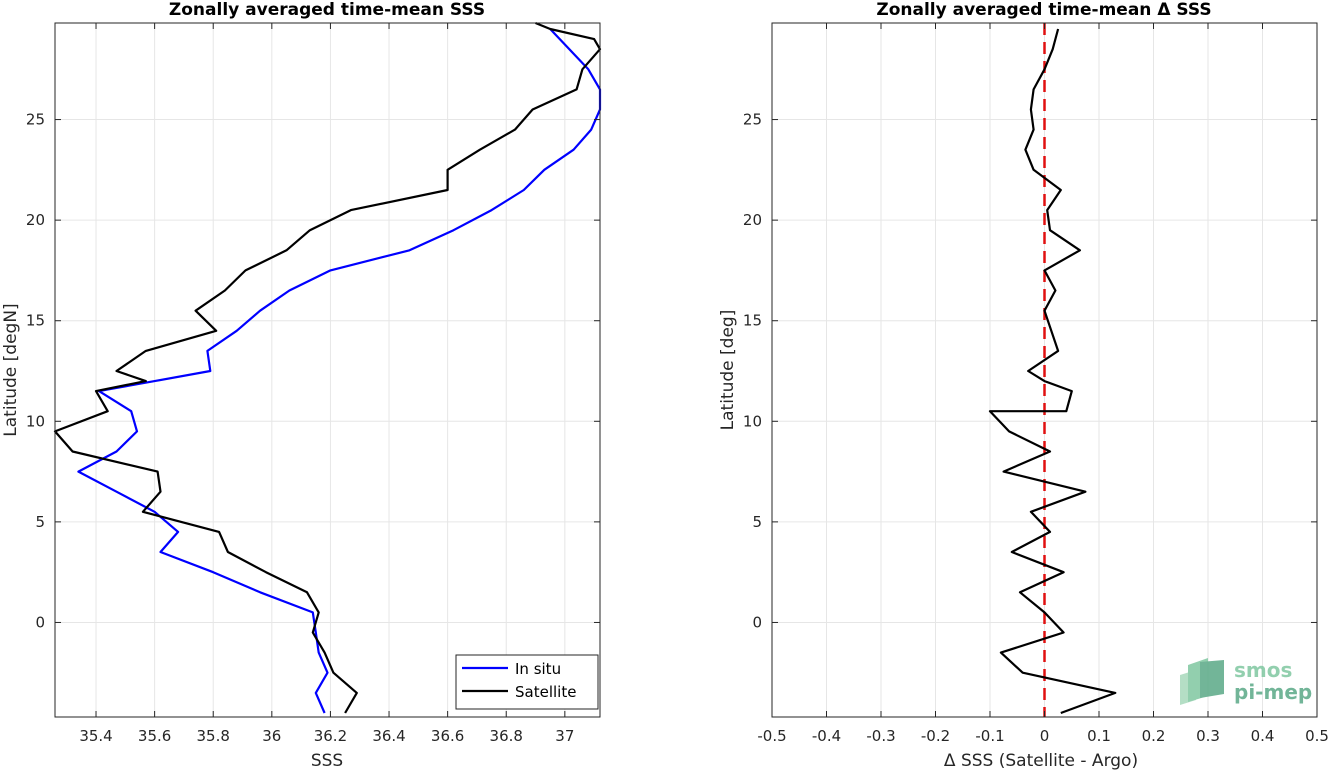 This screenshot has width=1330, height=770. Describe the element at coordinates (1263, 736) in the screenshot. I see `x-tick-label: 0.4` at that location.